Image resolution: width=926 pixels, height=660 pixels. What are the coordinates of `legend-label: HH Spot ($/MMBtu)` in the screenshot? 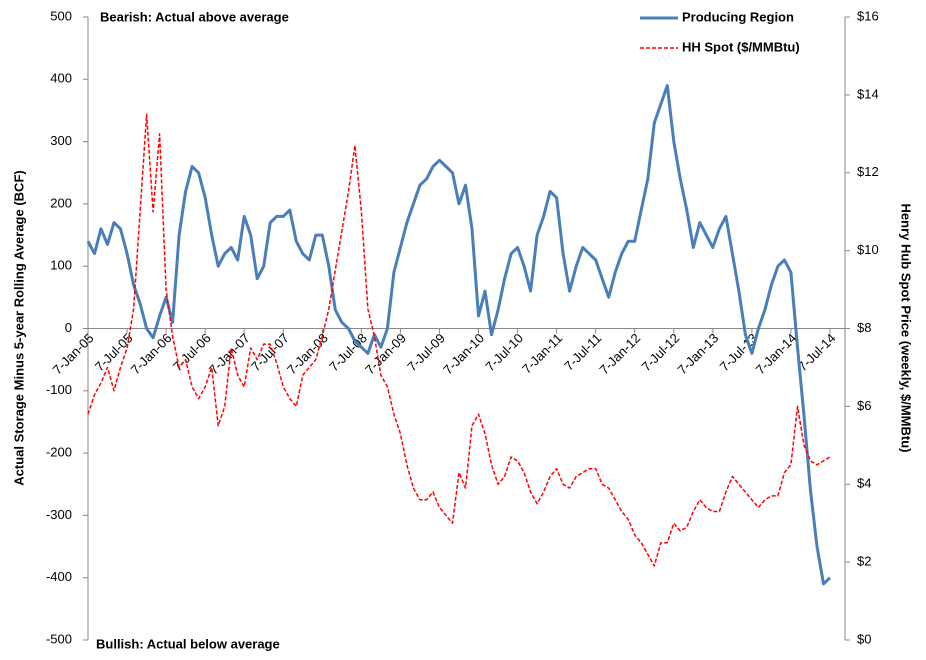 It's located at (741, 46).